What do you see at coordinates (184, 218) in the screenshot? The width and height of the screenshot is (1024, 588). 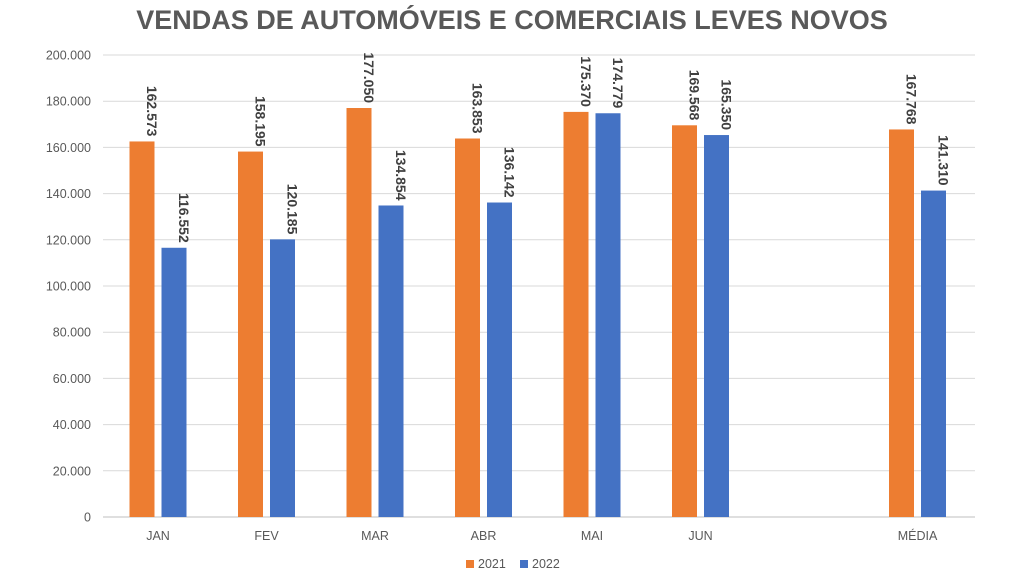 I see `data-label: 116.552` at bounding box center [184, 218].